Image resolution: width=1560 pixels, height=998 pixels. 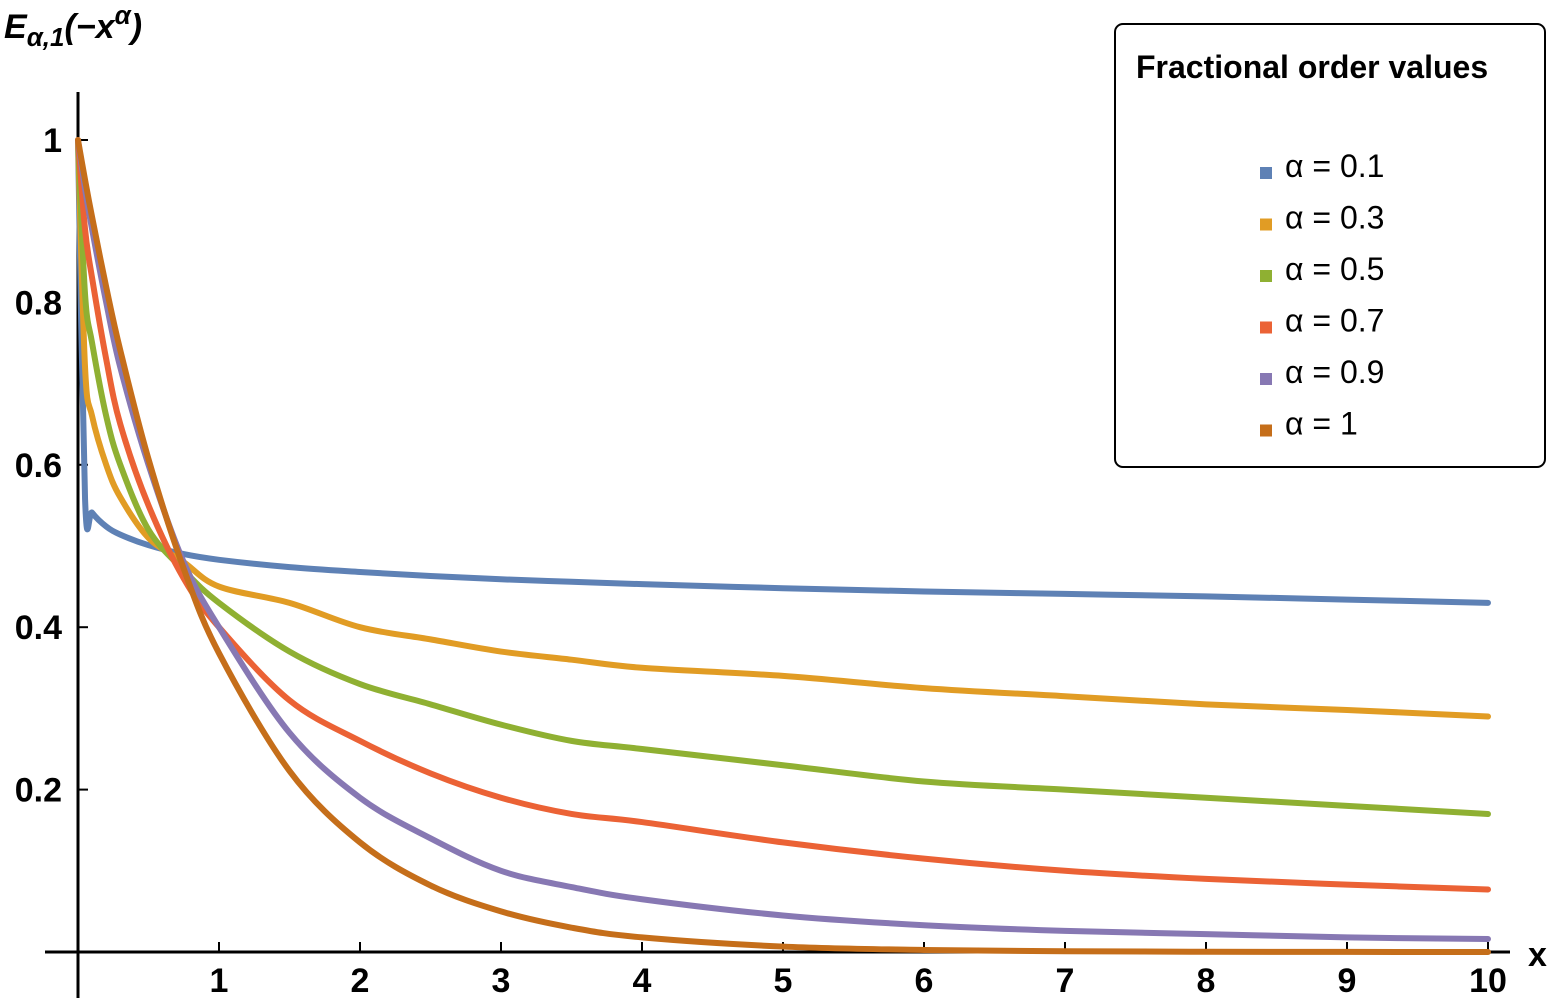 I want to click on legend-label: α = 0.5, so click(x=1334, y=269).